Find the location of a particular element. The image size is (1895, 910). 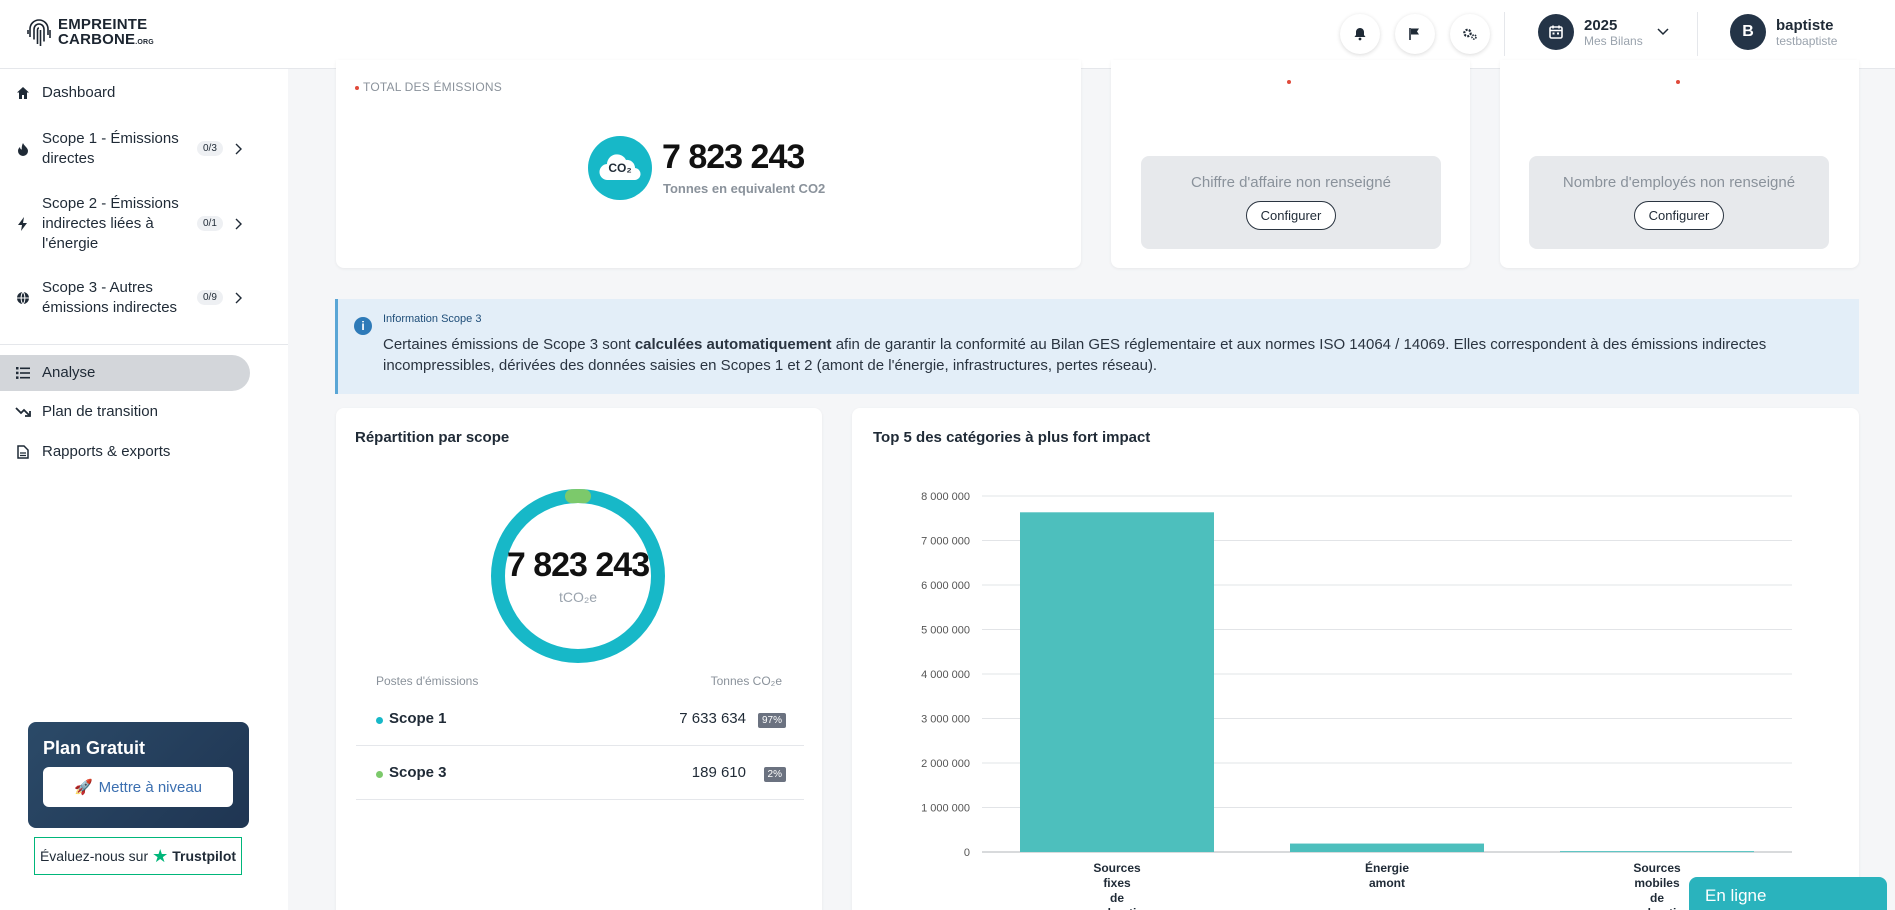

table-row: Scope 3 189 610 2% is located at coordinates (580, 773).